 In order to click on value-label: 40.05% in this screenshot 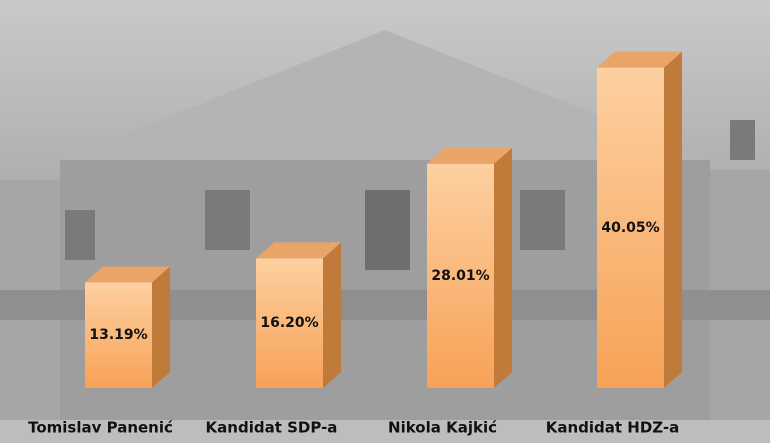, I will do `click(630, 228)`.